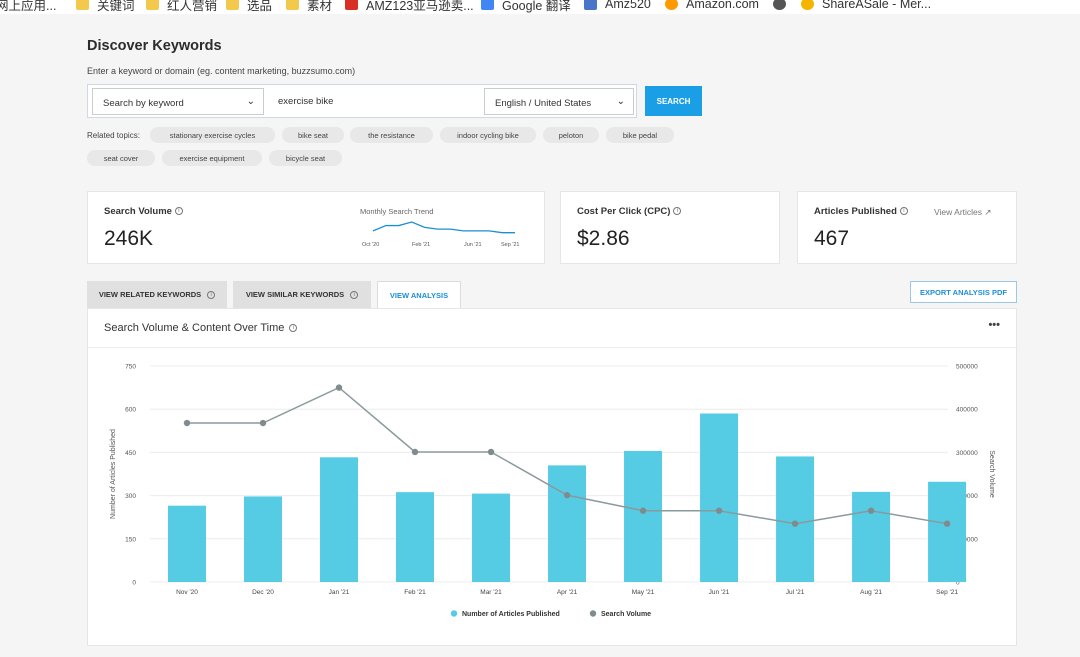  I want to click on tab-label: VIEW SIMILAR KEYWORDS, so click(295, 294).